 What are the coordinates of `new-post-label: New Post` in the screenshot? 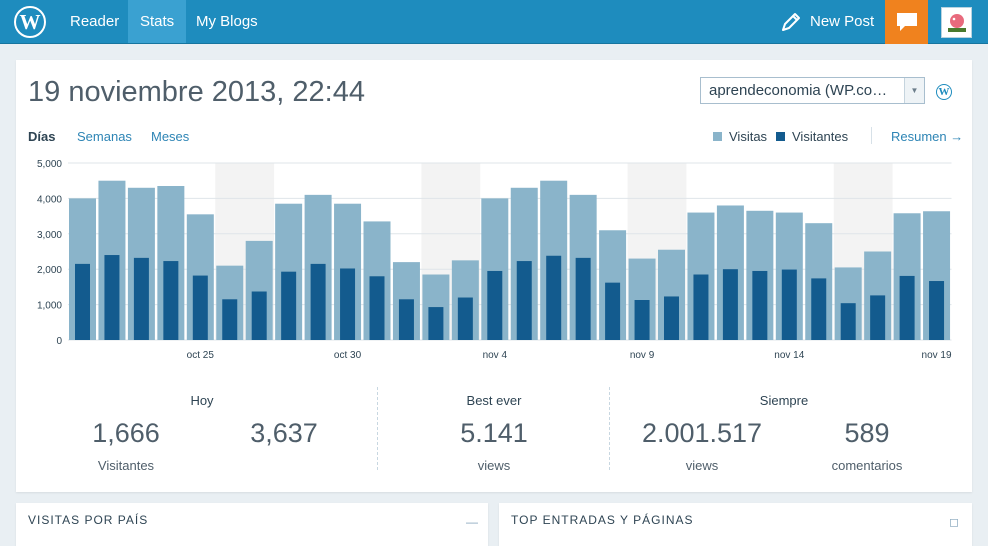 It's located at (842, 21).